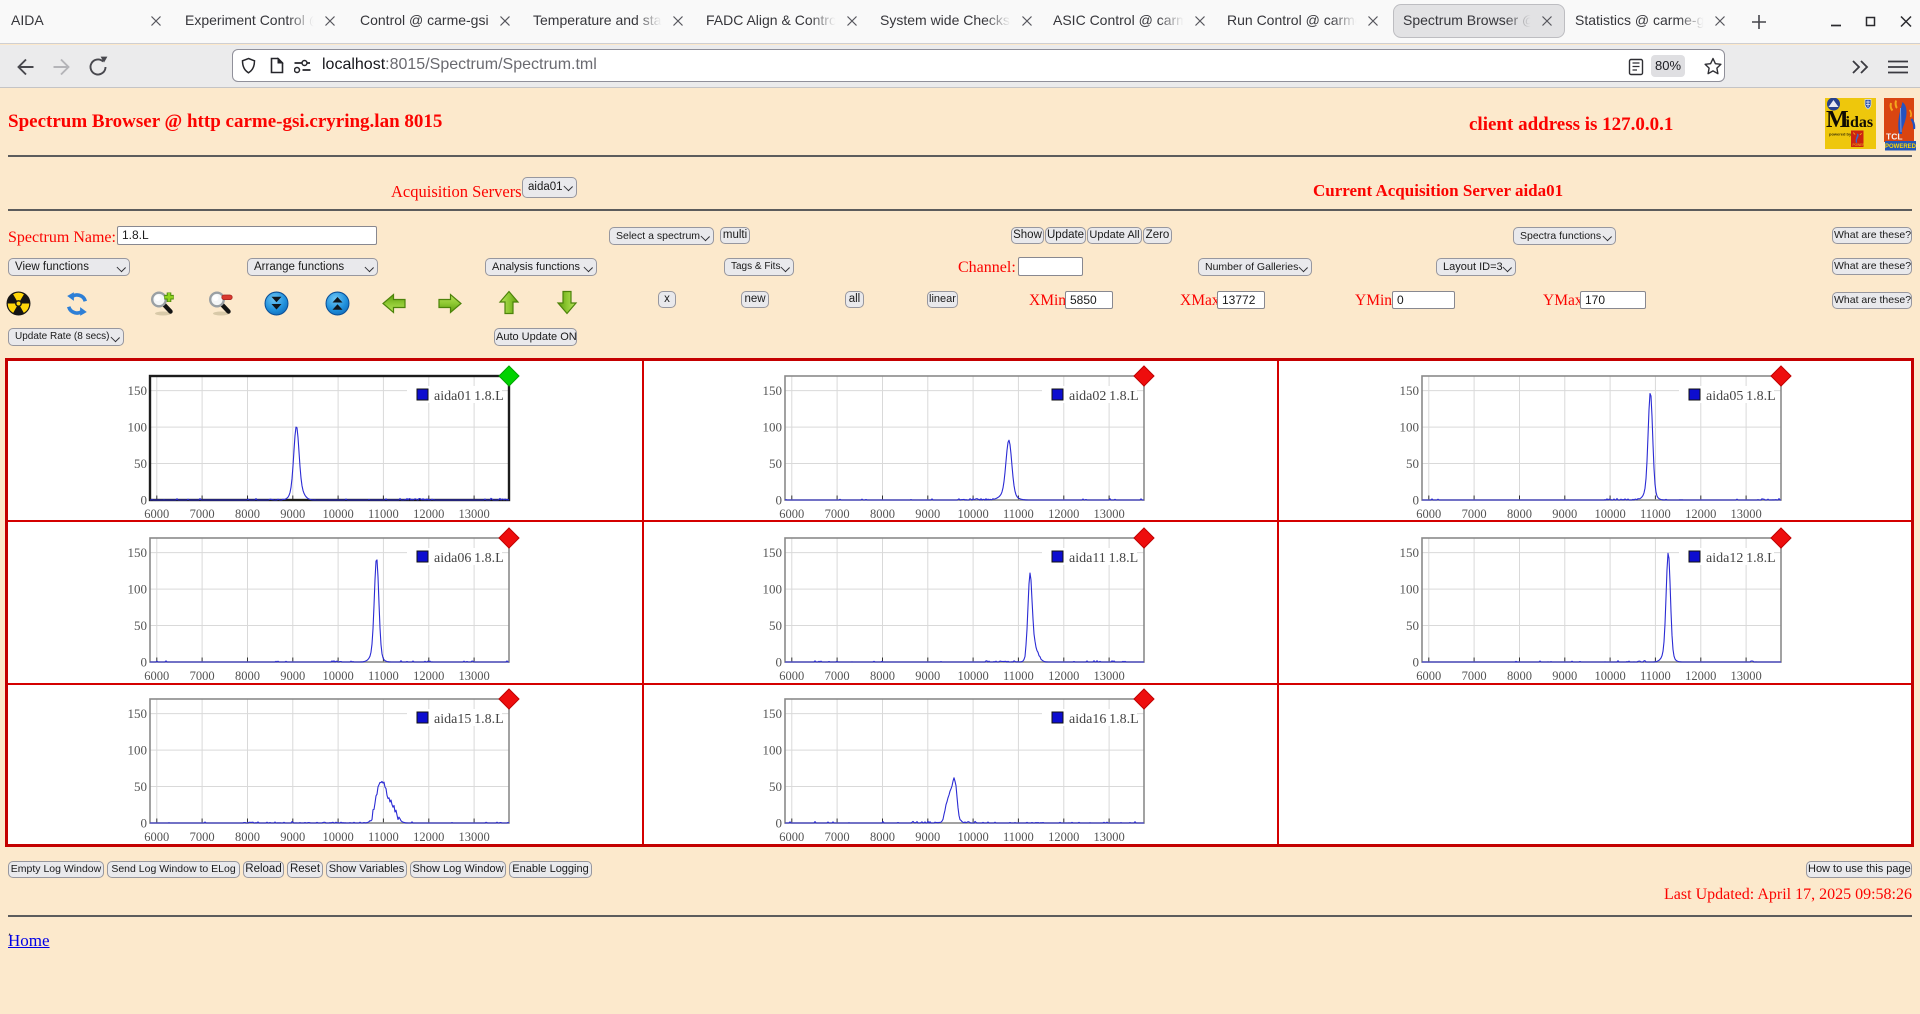  Describe the element at coordinates (1104, 719) in the screenshot. I see `svg-text: aida16 1.8.L` at that location.